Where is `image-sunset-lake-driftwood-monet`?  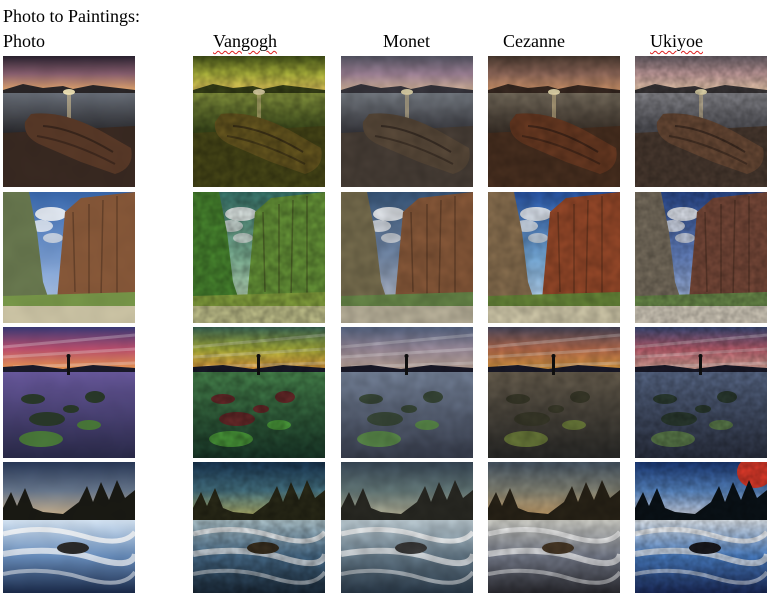 image-sunset-lake-driftwood-monet is located at coordinates (407, 121).